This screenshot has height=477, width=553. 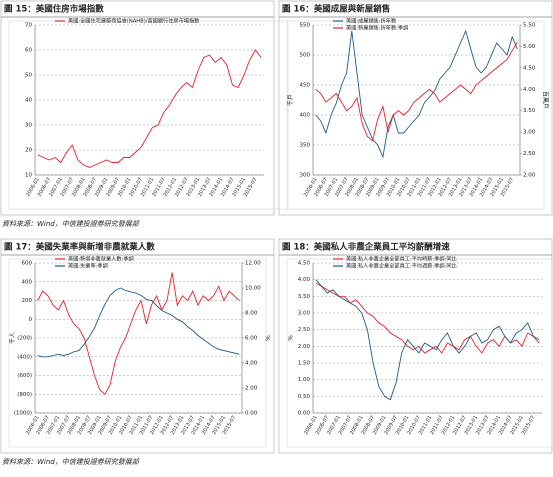 I want to click on y-tick-label: 2.00, so click(x=304, y=347).